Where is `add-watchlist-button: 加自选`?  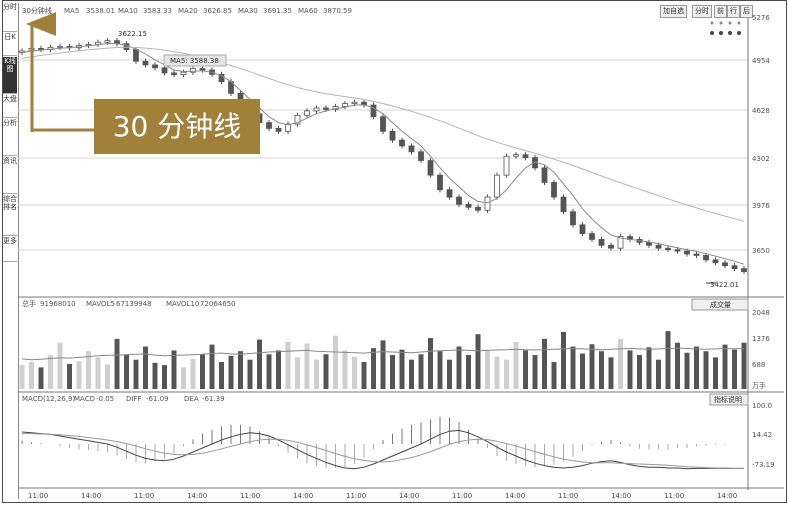 add-watchlist-button: 加自选 is located at coordinates (673, 11).